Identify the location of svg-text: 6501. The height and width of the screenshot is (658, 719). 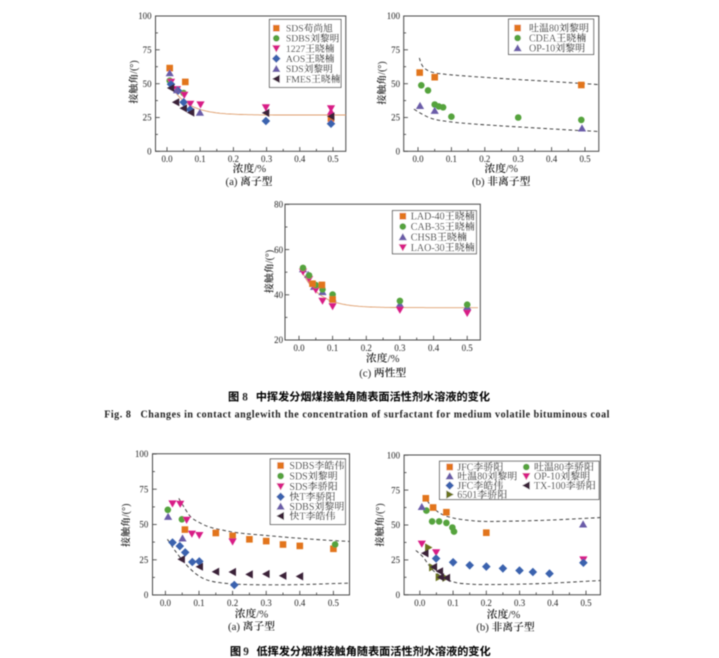
(467, 495).